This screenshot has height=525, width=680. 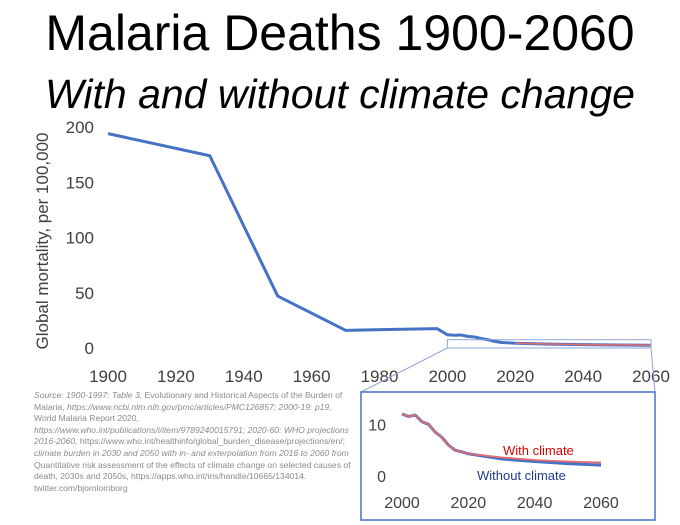 I want to click on x-tick-label: 1980, so click(x=380, y=376).